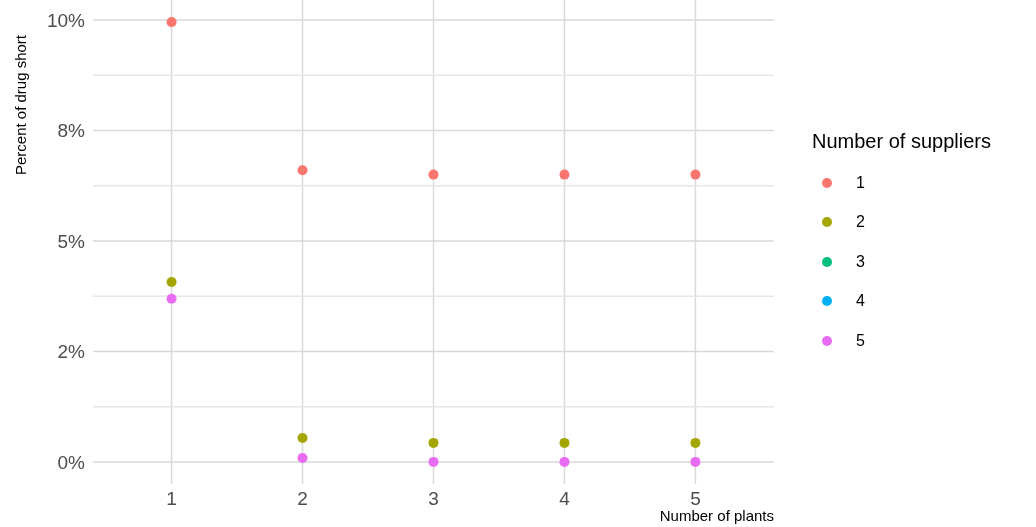 Image resolution: width=1036 pixels, height=527 pixels. Describe the element at coordinates (860, 182) in the screenshot. I see `legend-label: 1` at that location.